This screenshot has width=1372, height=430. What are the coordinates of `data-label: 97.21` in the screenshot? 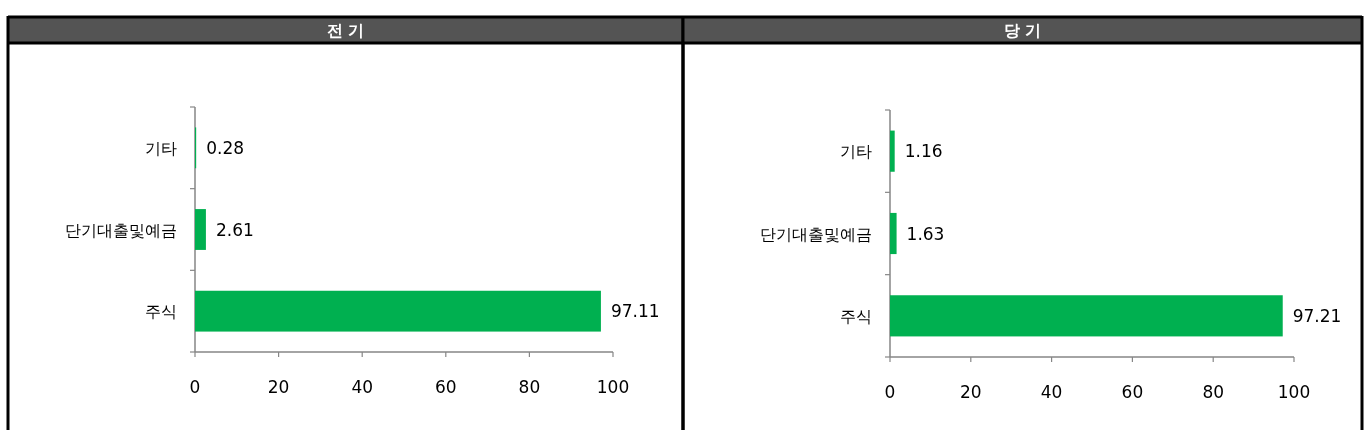 It's located at (1317, 315).